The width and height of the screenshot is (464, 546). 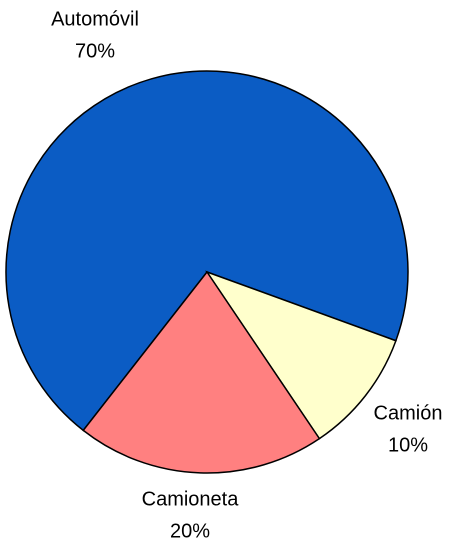 What do you see at coordinates (190, 531) in the screenshot?
I see `slice-value-label: 20%` at bounding box center [190, 531].